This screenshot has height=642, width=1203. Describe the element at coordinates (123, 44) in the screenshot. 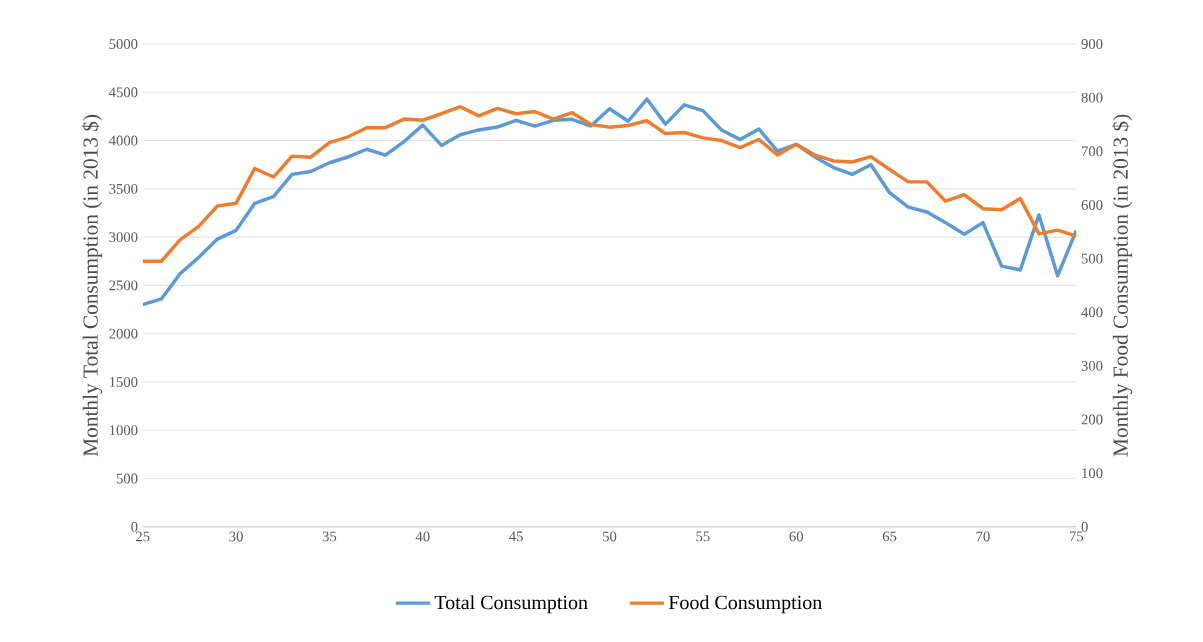

I see `y-tick-label: 5000` at that location.